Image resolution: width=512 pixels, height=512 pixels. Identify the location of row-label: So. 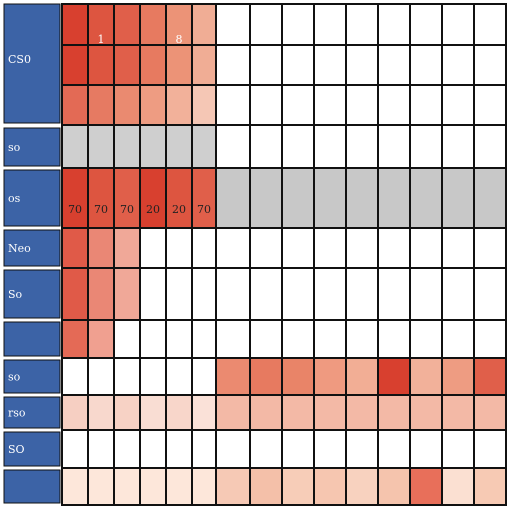
(15, 294).